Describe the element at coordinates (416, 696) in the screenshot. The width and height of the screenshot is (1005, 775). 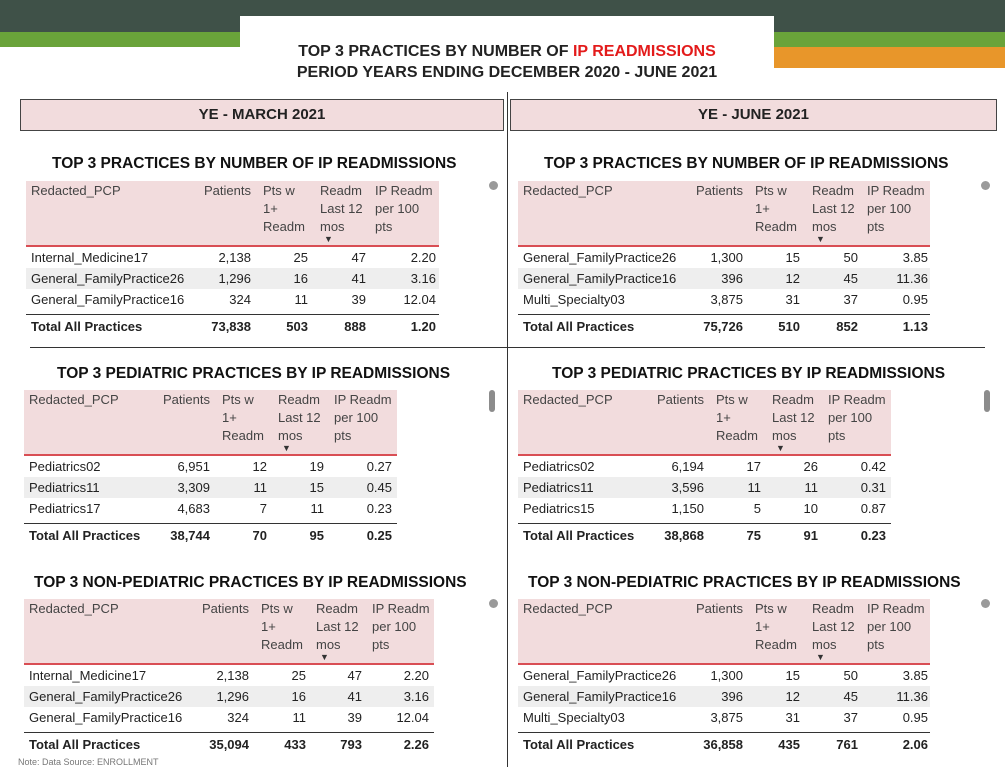
I see `cell-per100: 3.16` at that location.